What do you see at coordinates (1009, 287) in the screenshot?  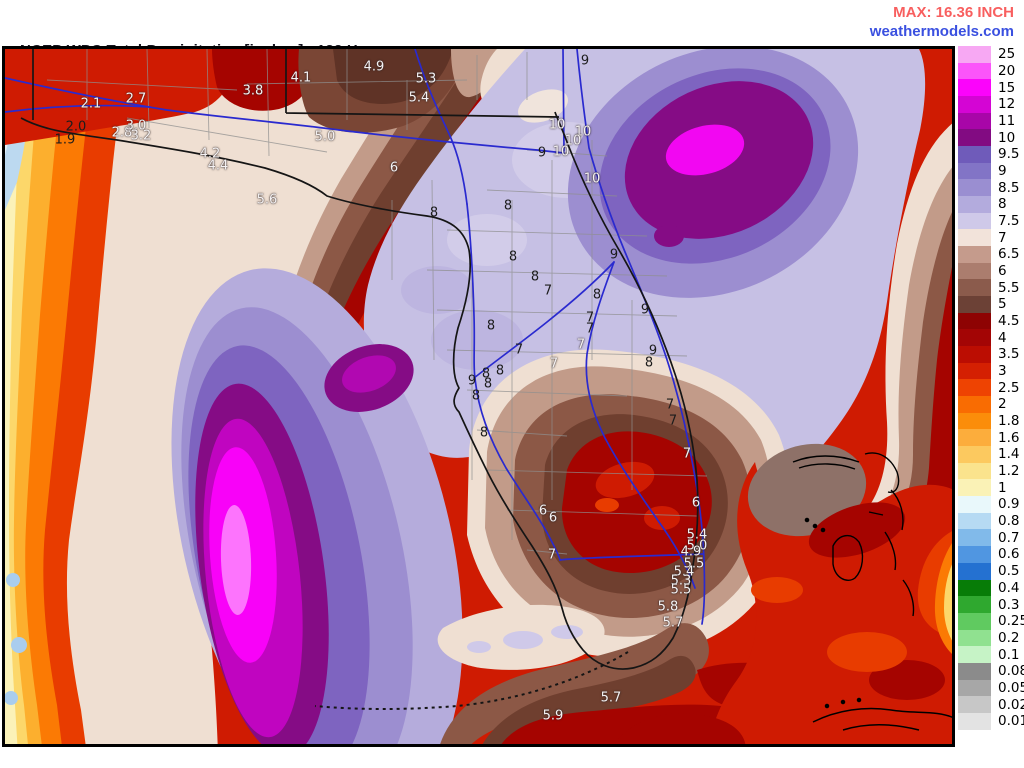 I see `legend-value-label: 5.5` at bounding box center [1009, 287].